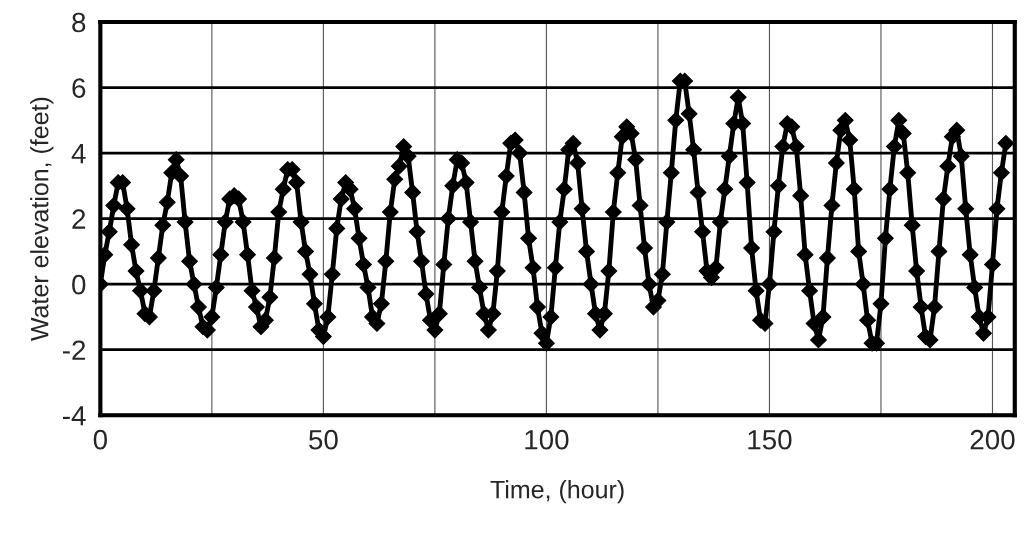 The width and height of the screenshot is (1024, 550). Describe the element at coordinates (42, 219) in the screenshot. I see `y-axis-title: Water elevation, (feet)` at that location.